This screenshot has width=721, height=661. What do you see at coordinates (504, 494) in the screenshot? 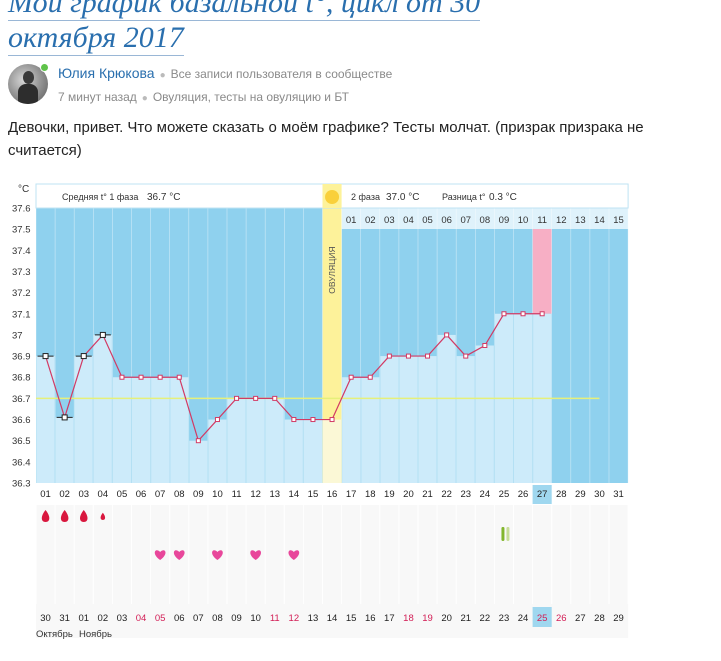
I see `cycle-day-label: 25` at bounding box center [504, 494].